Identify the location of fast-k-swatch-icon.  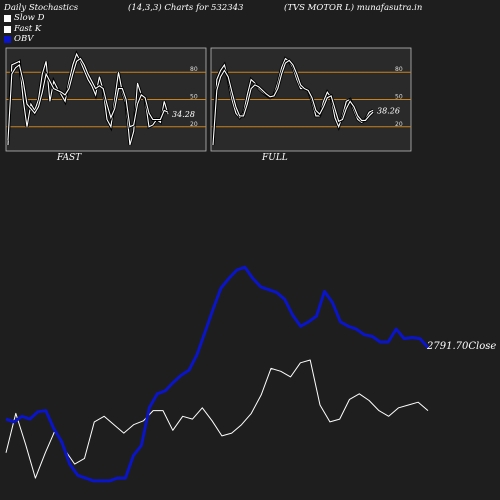
(7, 29).